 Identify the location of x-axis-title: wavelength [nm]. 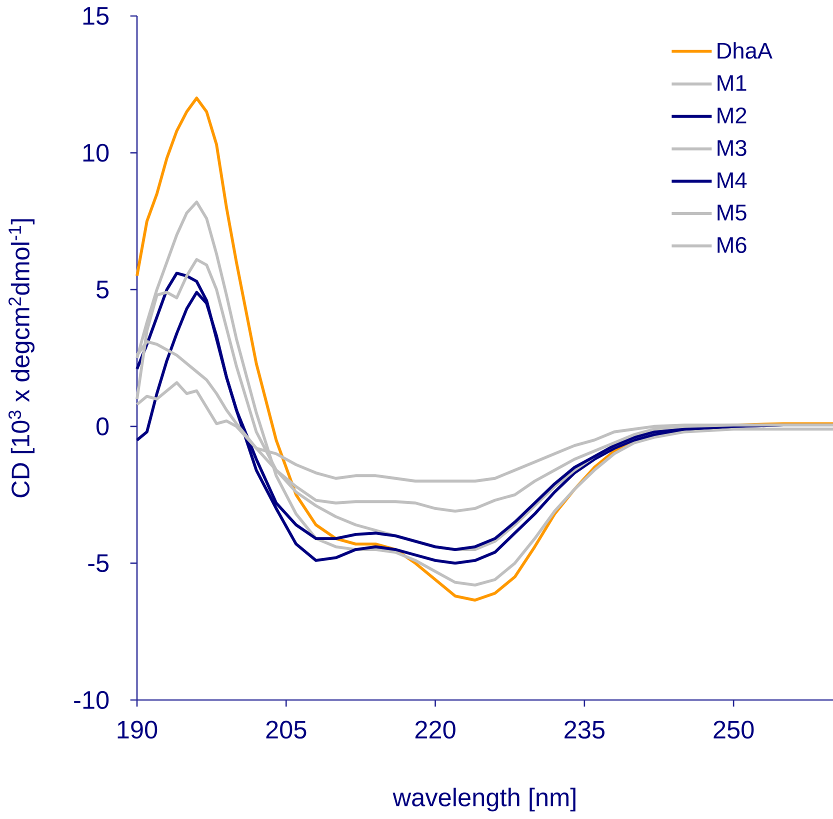
(484, 800).